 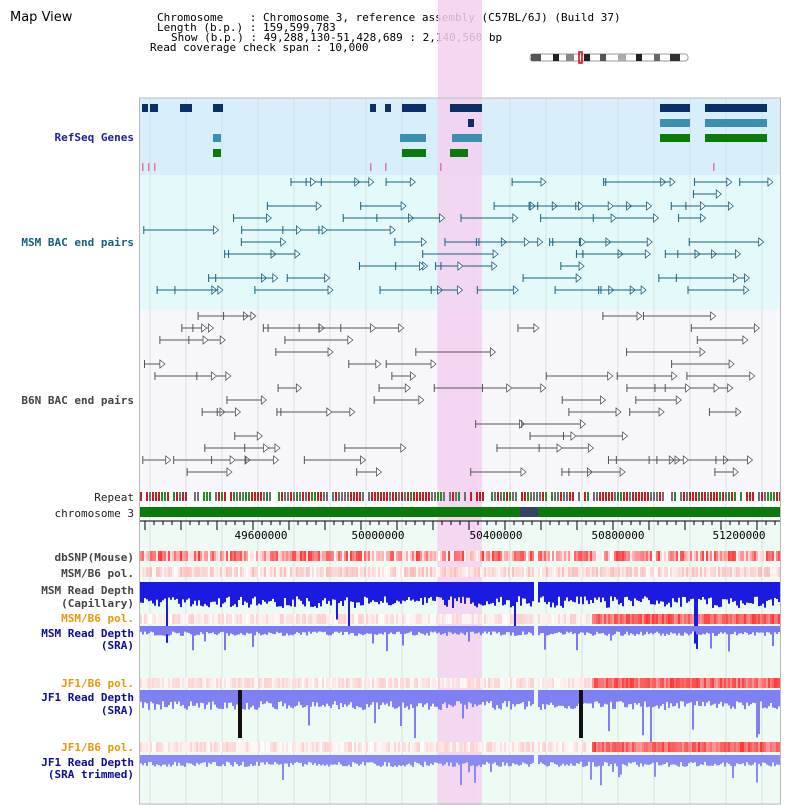 What do you see at coordinates (460, 512) in the screenshot?
I see `chromosome-bar` at bounding box center [460, 512].